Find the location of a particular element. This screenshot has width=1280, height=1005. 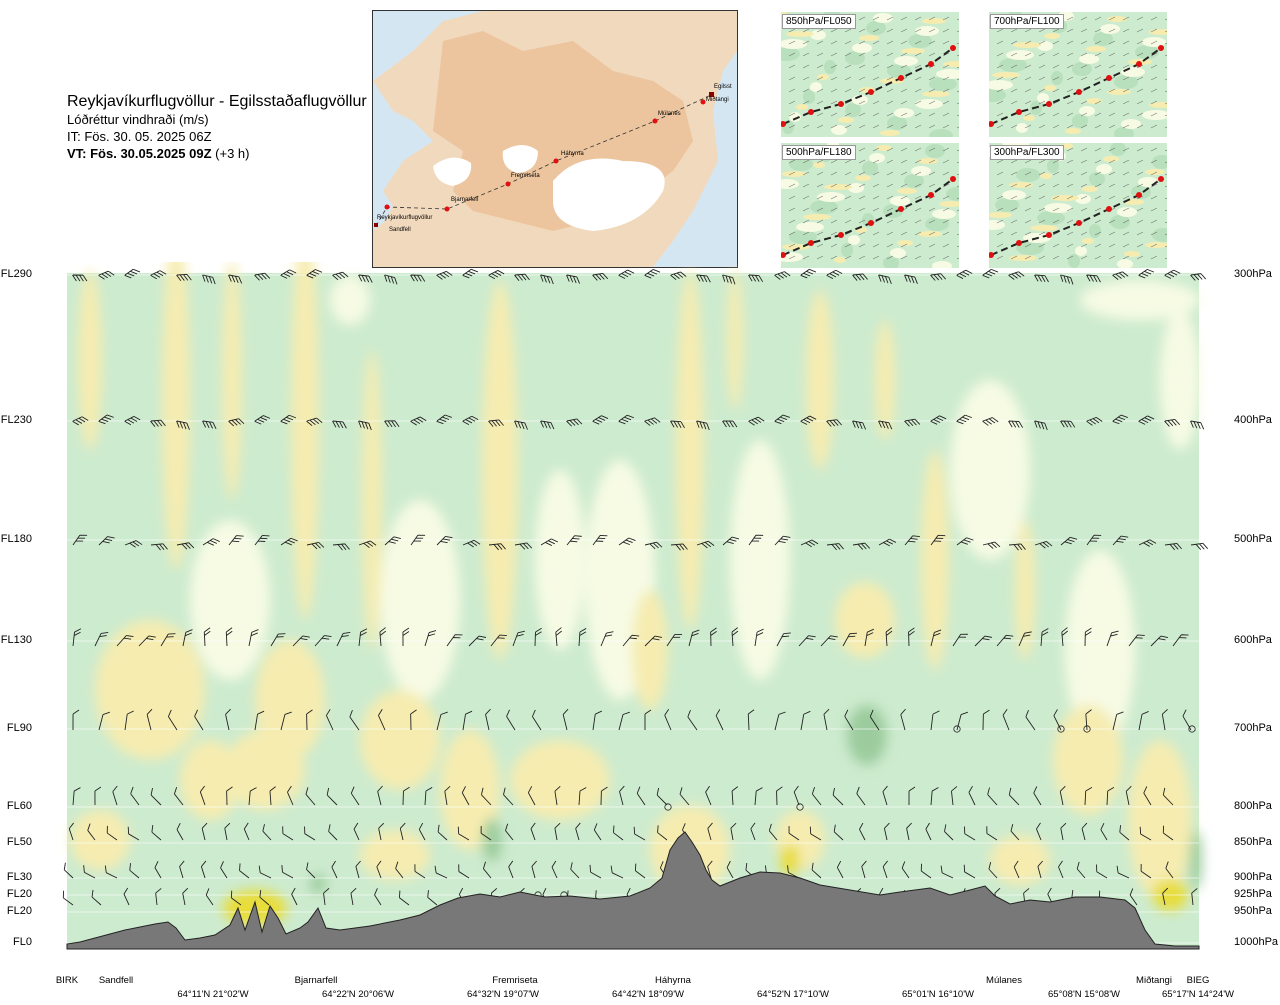

fl-level-label: FL130 is located at coordinates (16, 640).